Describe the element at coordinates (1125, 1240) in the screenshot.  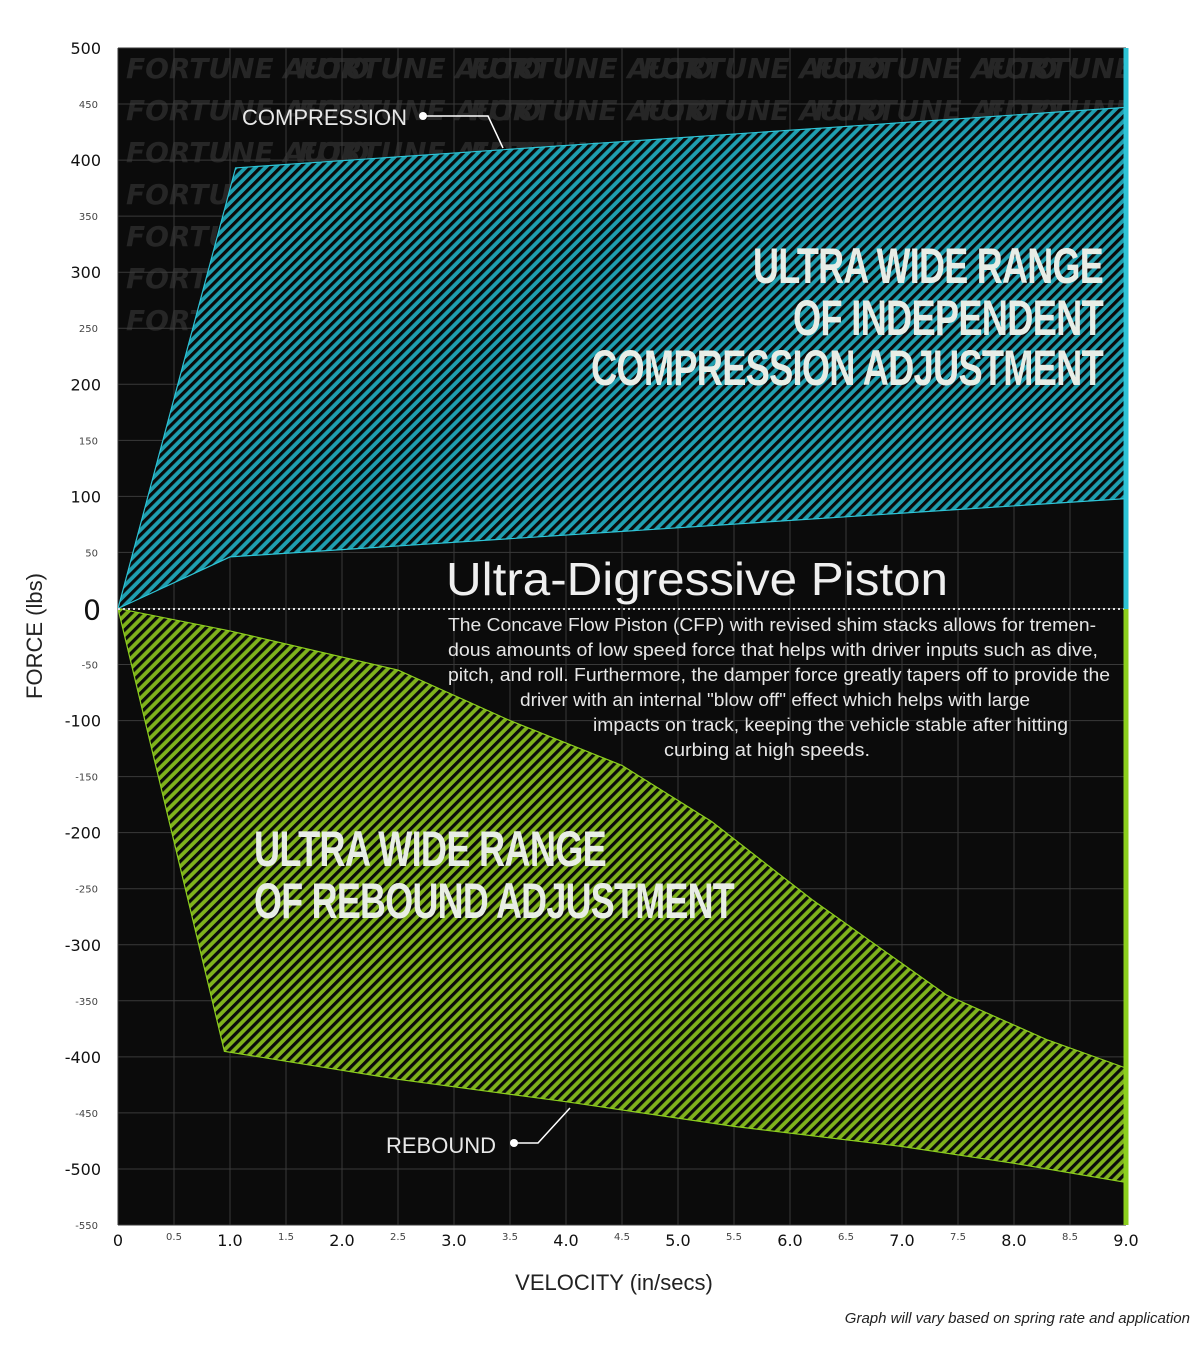
I see `x-tick-label: 9.0` at that location.